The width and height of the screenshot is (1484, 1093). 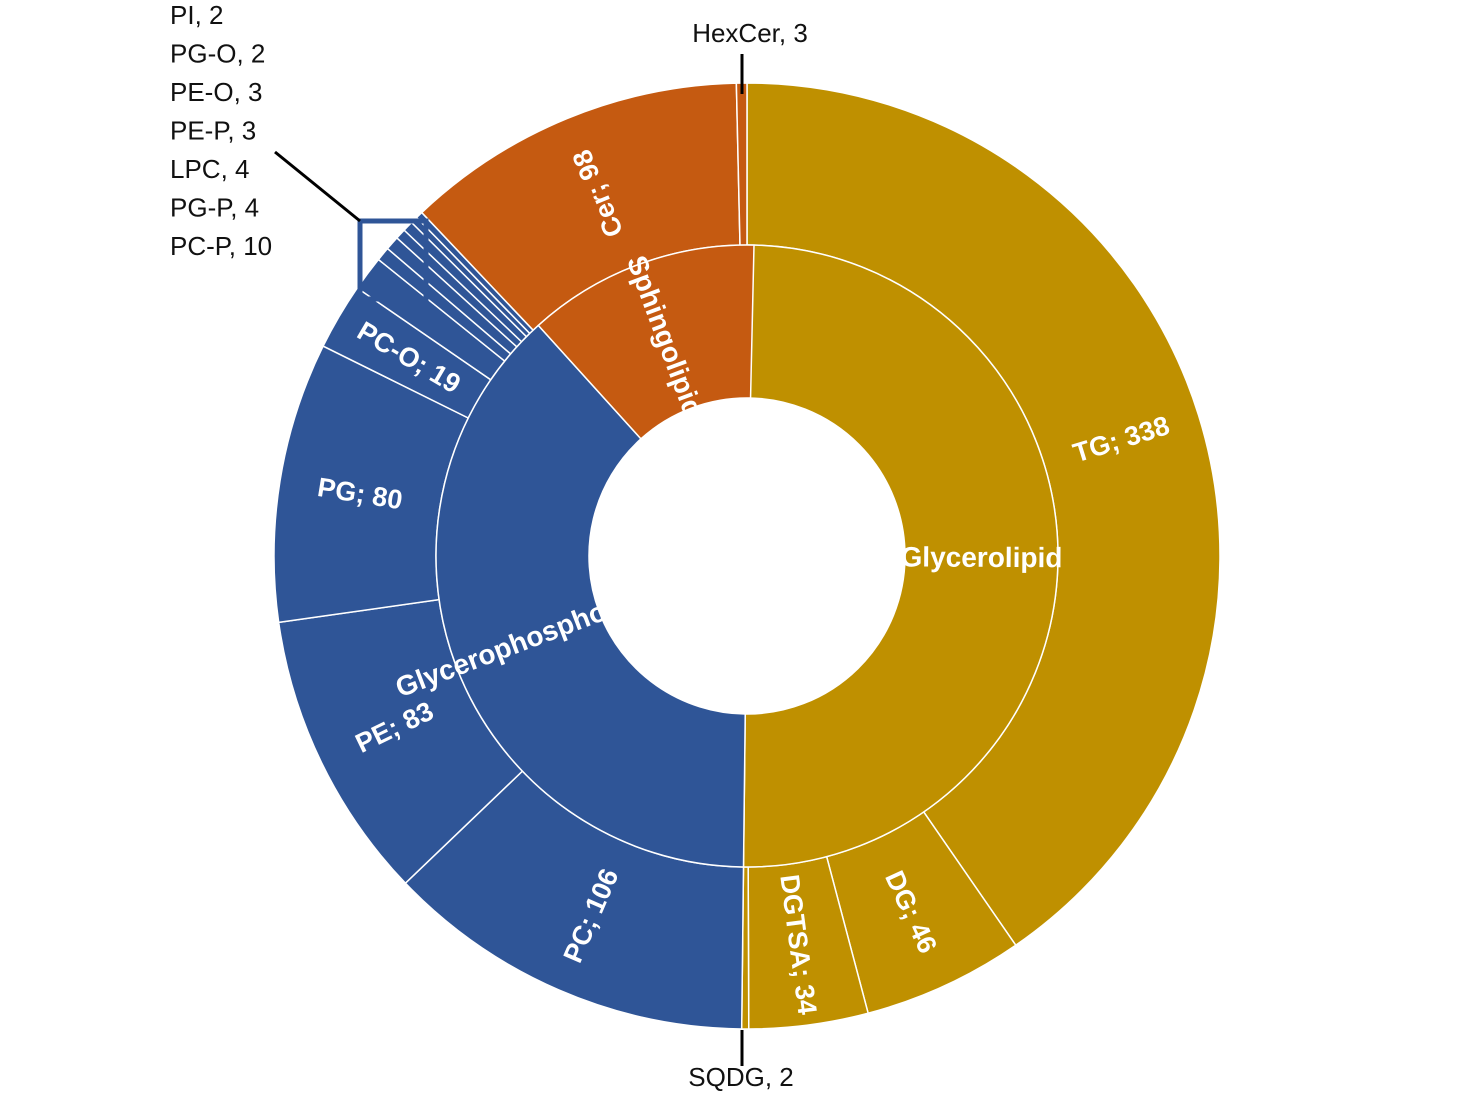 I want to click on callout-label-pe-p: PE-P, 3, so click(x=213, y=131).